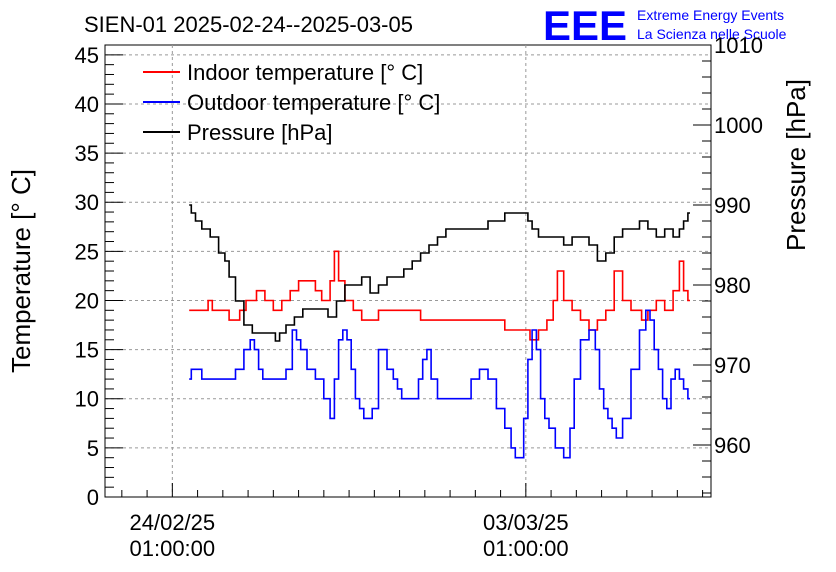  I want to click on y-left-tick-label: 40, so click(87, 104).